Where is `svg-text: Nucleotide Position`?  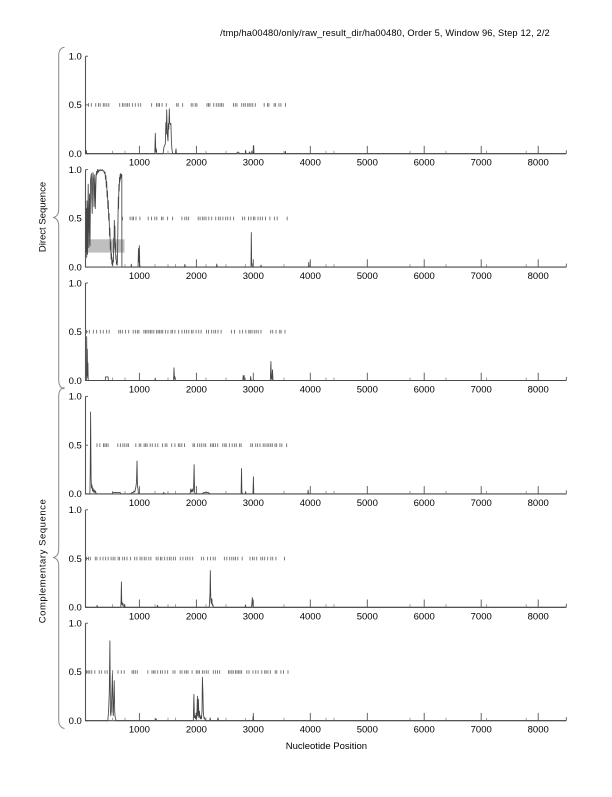
svg-text: Nucleotide Position is located at coordinates (326, 746).